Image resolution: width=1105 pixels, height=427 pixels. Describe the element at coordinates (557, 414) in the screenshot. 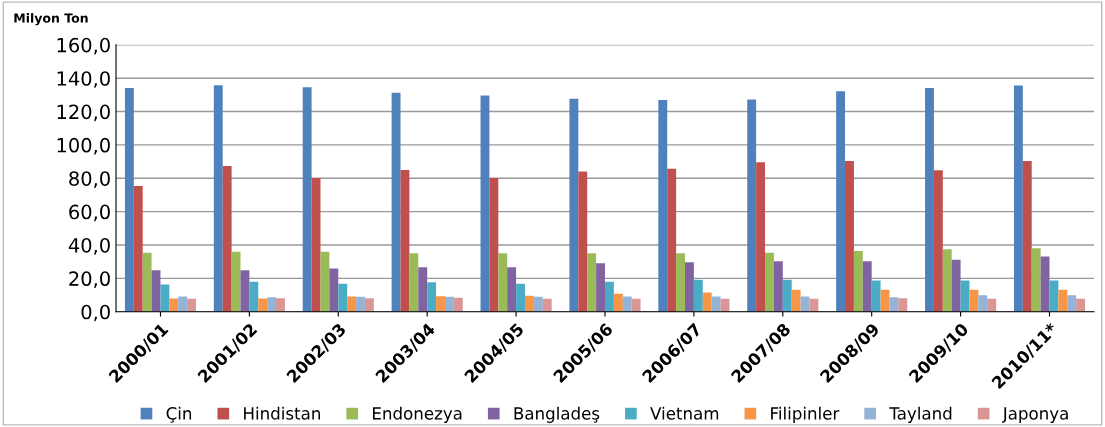

I see `legend-label: Bangladeş` at that location.